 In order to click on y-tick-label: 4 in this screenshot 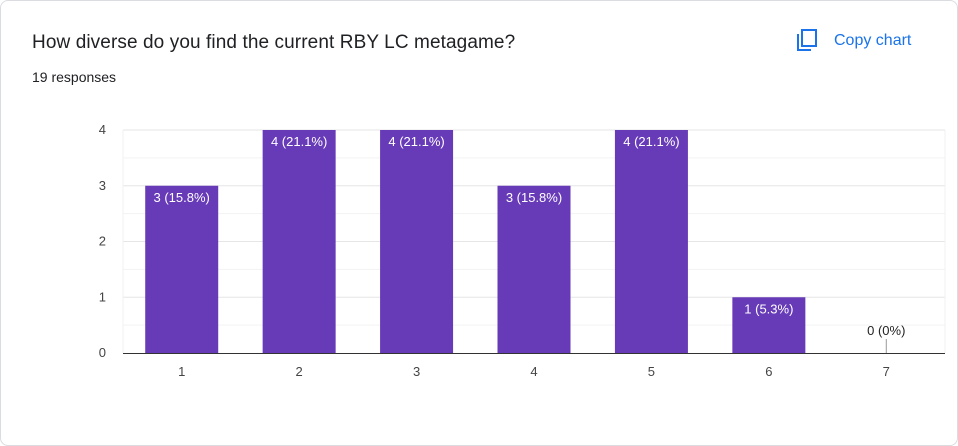, I will do `click(102, 129)`.